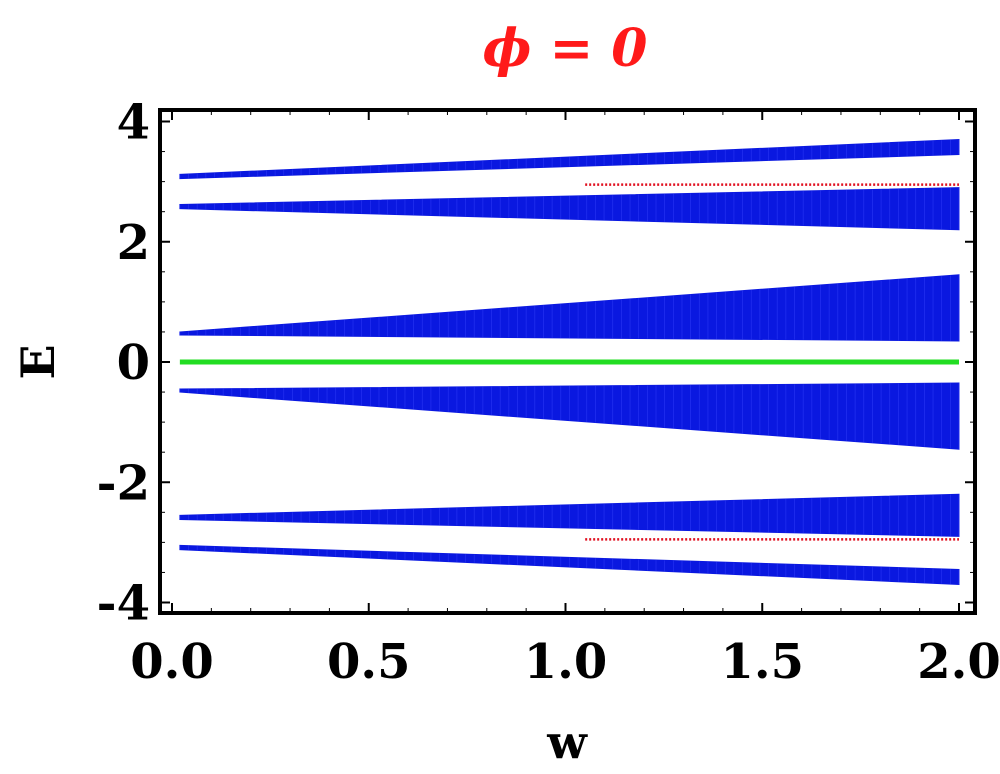 The height and width of the screenshot is (774, 1000). I want to click on x-tick-label: 0.0, so click(172, 662).